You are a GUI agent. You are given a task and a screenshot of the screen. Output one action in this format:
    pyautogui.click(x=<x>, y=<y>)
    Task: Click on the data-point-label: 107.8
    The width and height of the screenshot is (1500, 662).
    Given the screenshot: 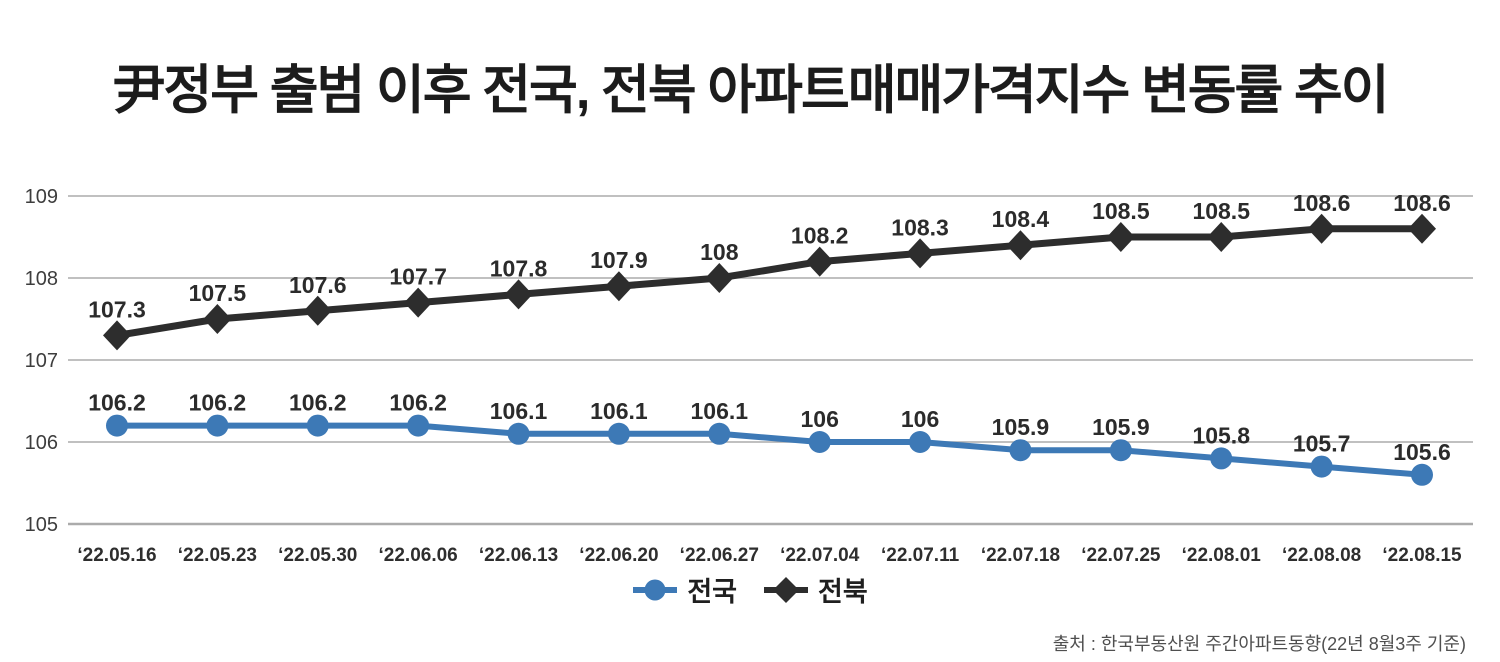 What is the action you would take?
    pyautogui.click(x=519, y=268)
    